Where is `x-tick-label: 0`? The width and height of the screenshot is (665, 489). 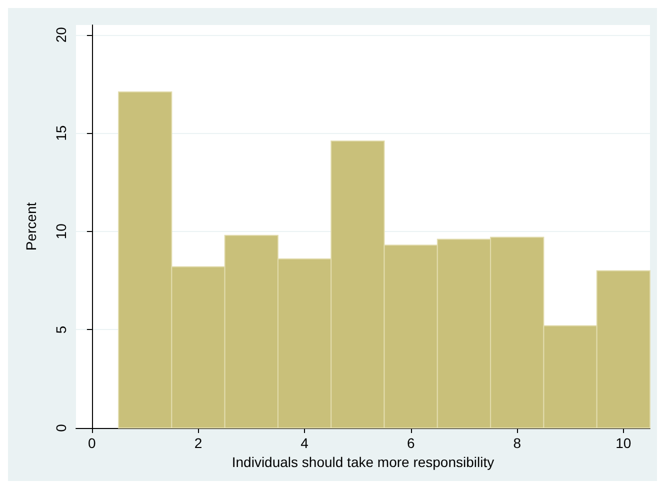 x-tick-label: 0 is located at coordinates (92, 443).